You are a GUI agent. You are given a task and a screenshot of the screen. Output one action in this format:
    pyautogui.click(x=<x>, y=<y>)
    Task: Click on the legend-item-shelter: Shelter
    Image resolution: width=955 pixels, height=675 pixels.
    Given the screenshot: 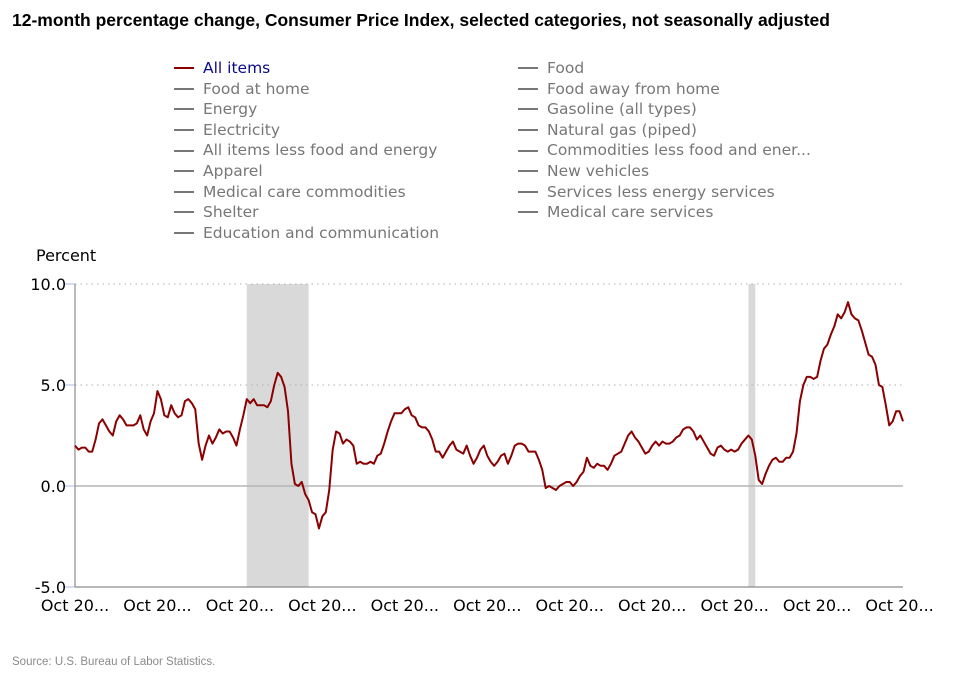 What is the action you would take?
    pyautogui.click(x=306, y=212)
    